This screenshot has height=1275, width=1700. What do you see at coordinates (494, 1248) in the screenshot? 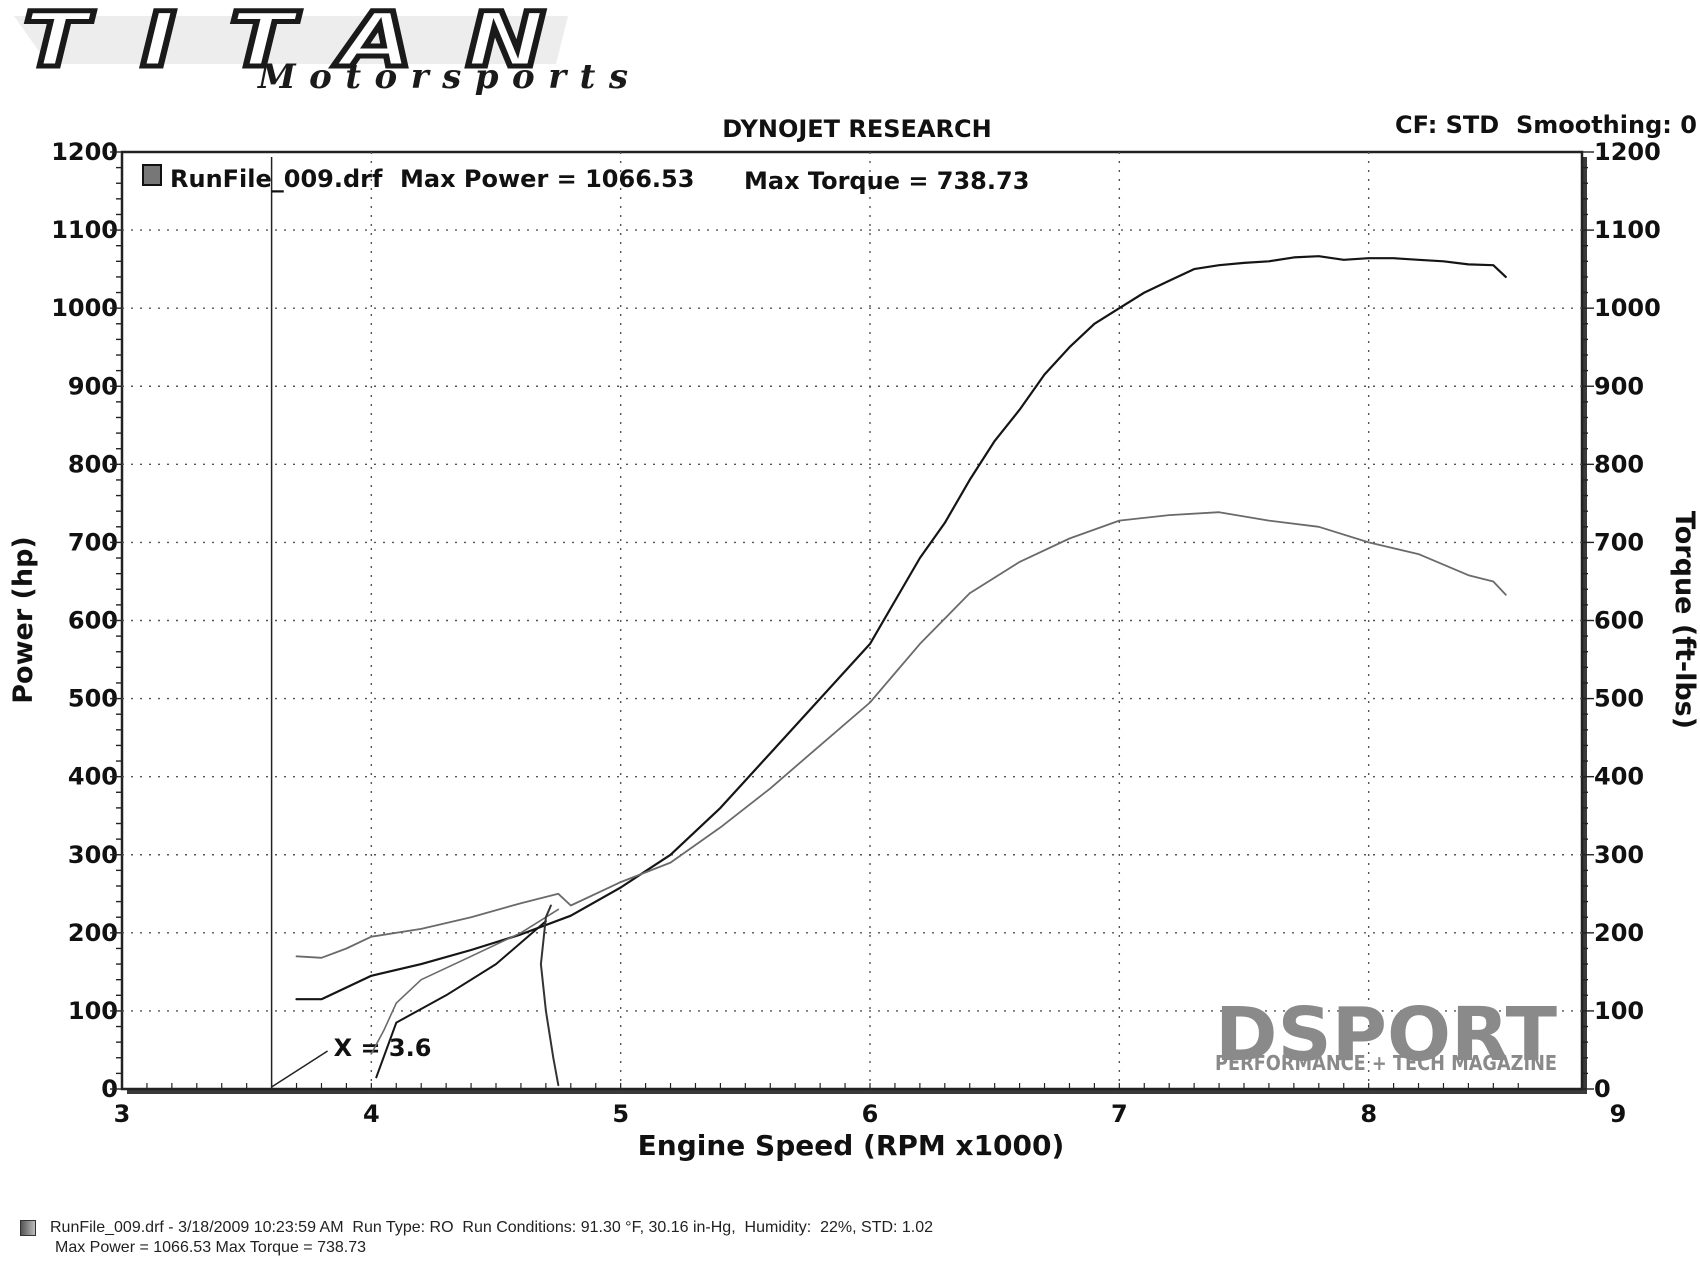
I see `run-summary-line-2: Max Power = 1066.53 Max Torque = 738.73` at bounding box center [494, 1248].